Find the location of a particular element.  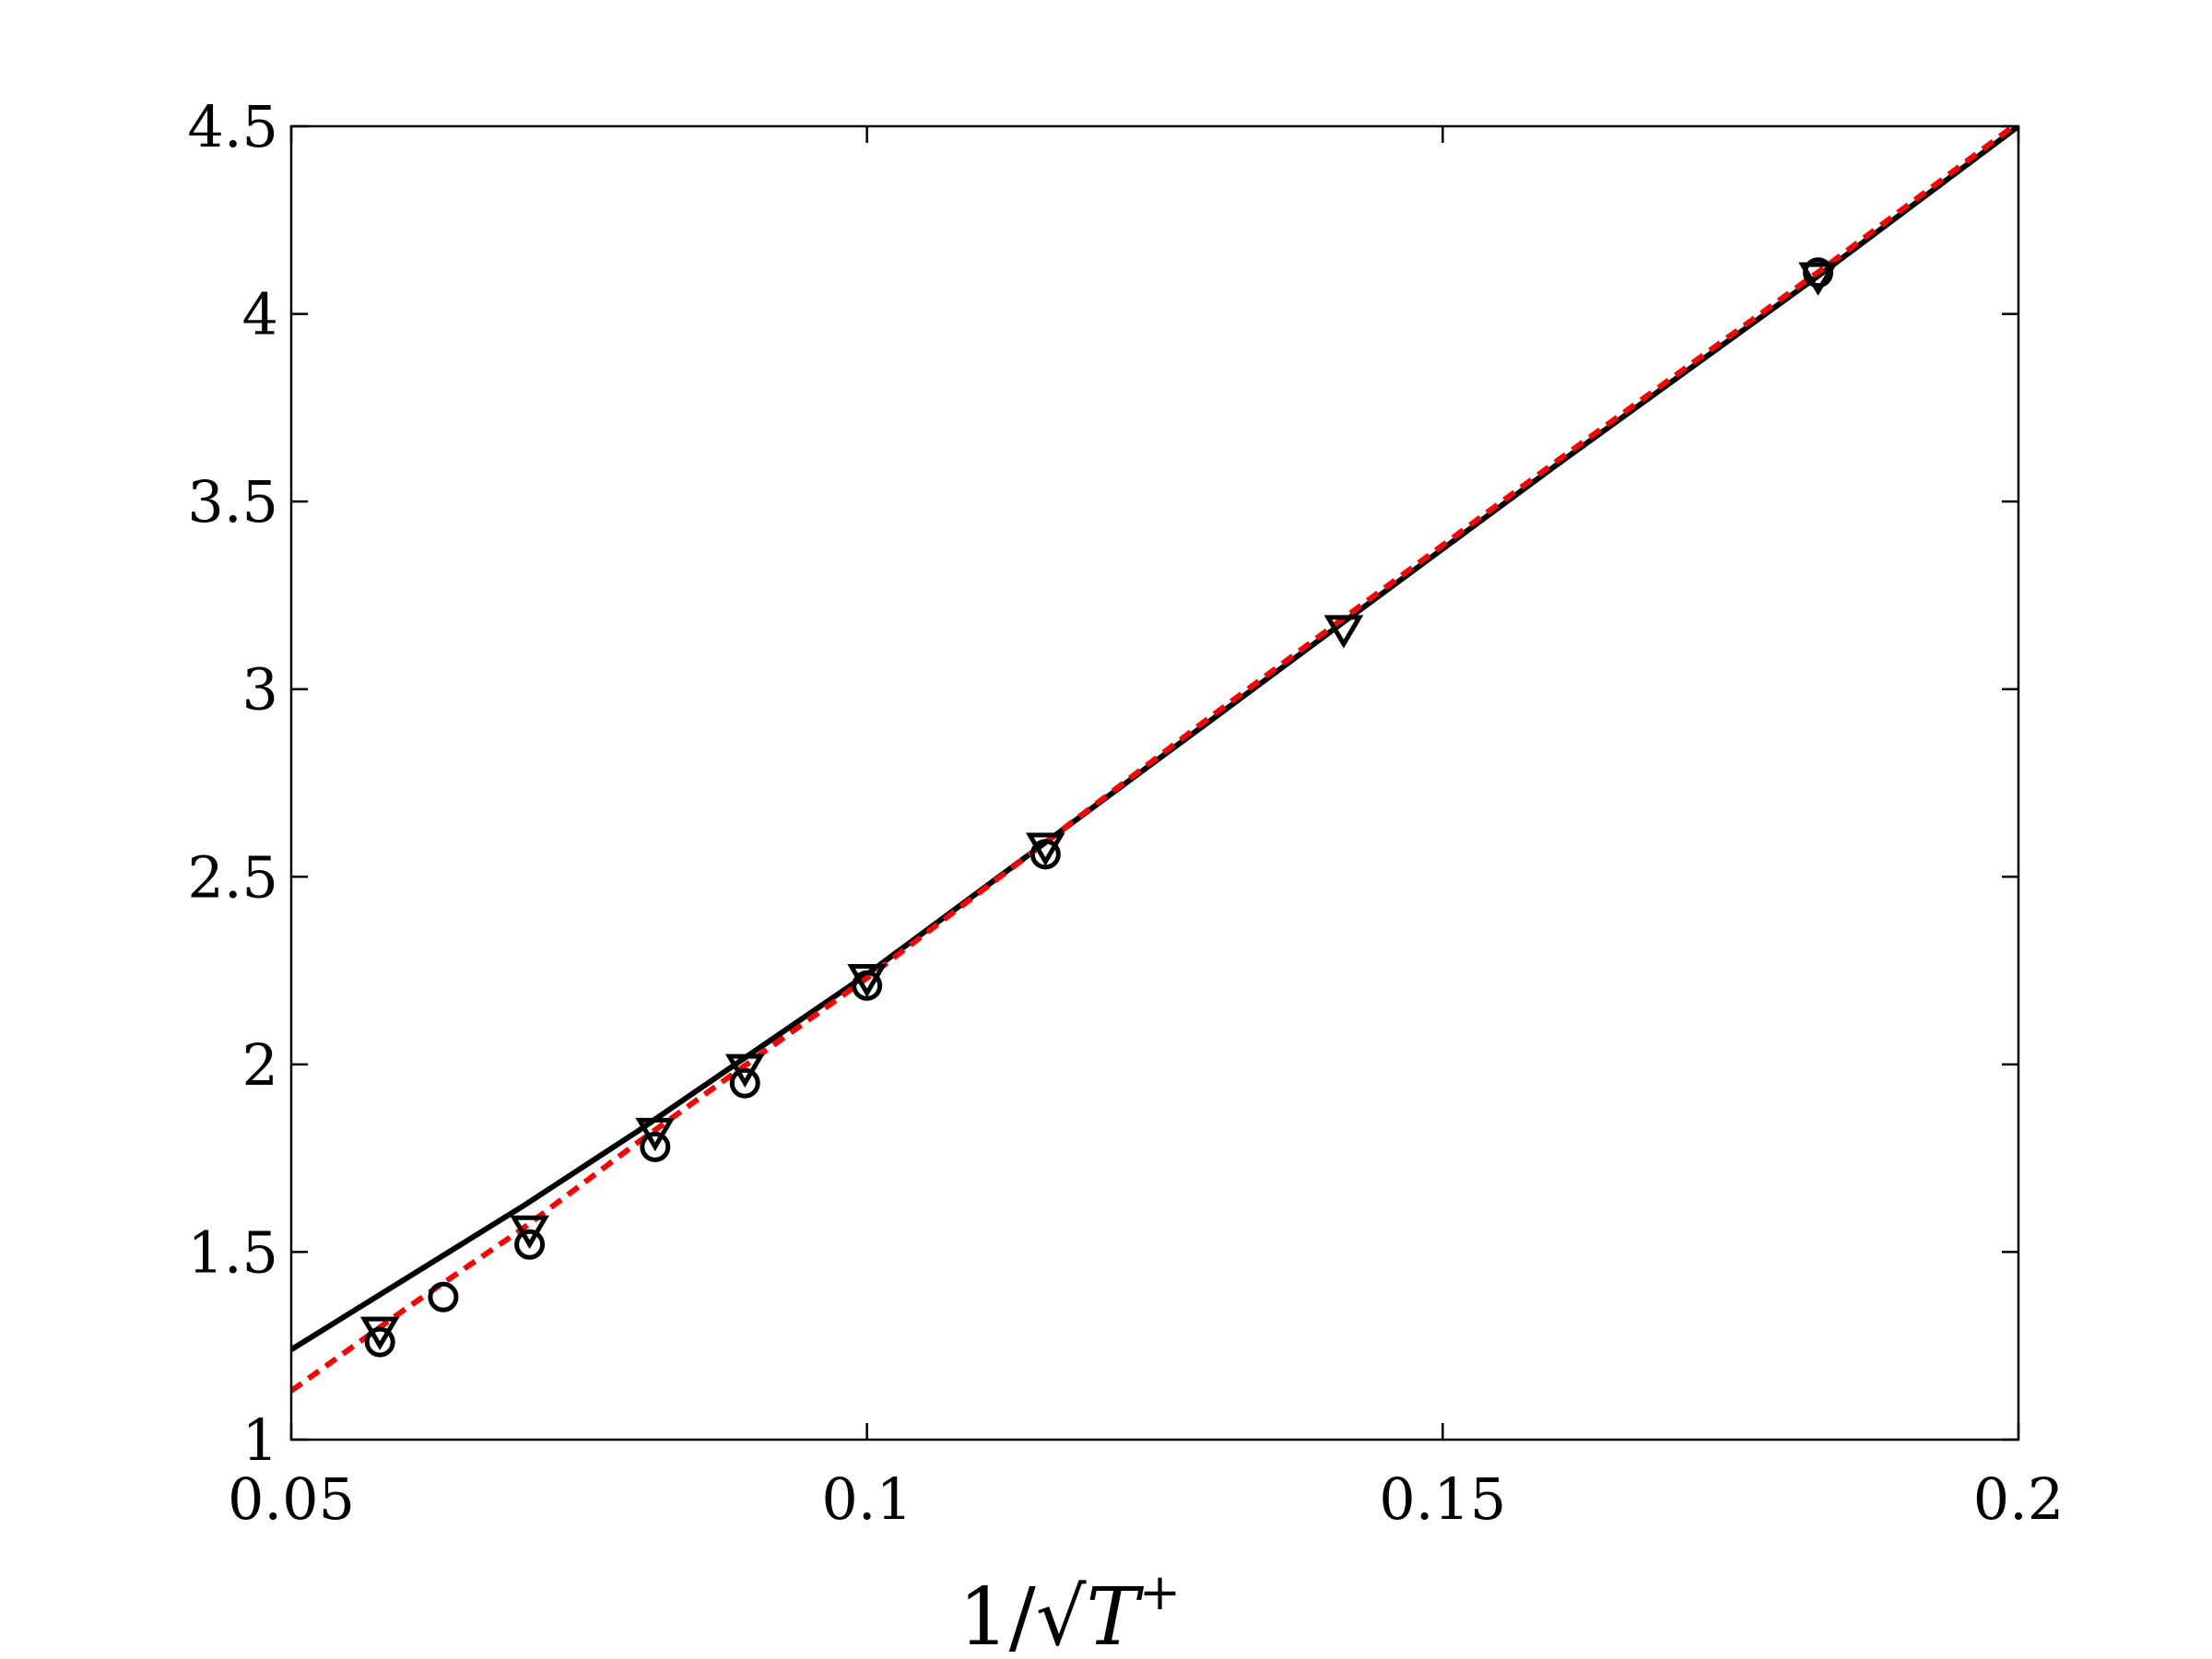

y-tick-label: 3.5 is located at coordinates (232, 501).